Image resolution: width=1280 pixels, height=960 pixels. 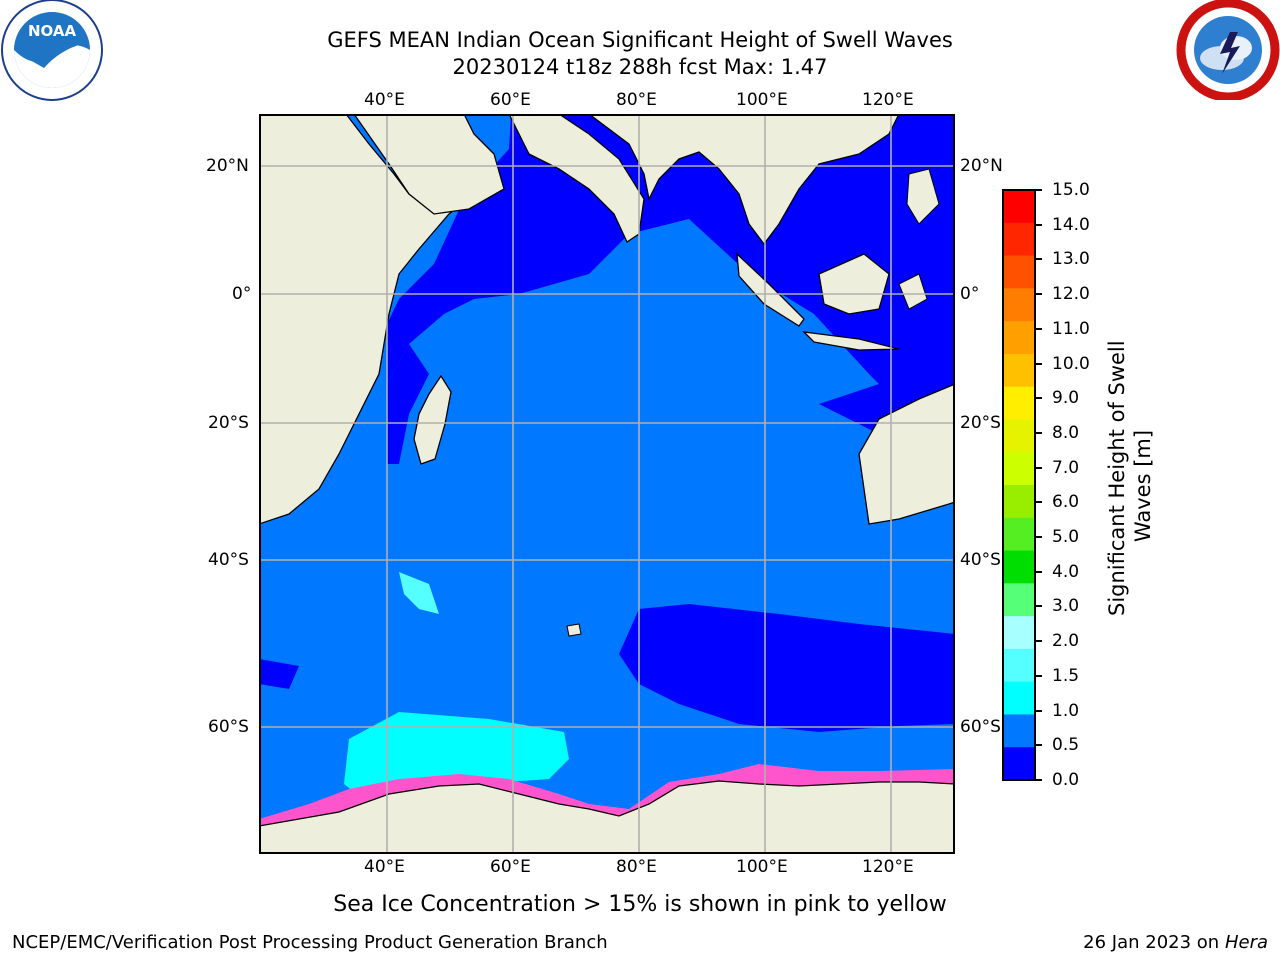 I want to click on noaa-logo-text: NOAA, so click(x=52, y=31).